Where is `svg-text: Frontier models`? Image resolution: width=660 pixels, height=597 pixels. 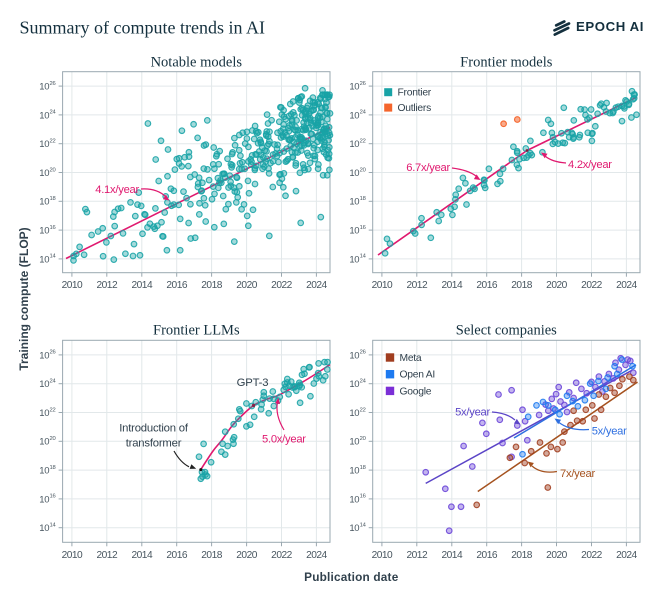 svg-text: Frontier models is located at coordinates (506, 63).